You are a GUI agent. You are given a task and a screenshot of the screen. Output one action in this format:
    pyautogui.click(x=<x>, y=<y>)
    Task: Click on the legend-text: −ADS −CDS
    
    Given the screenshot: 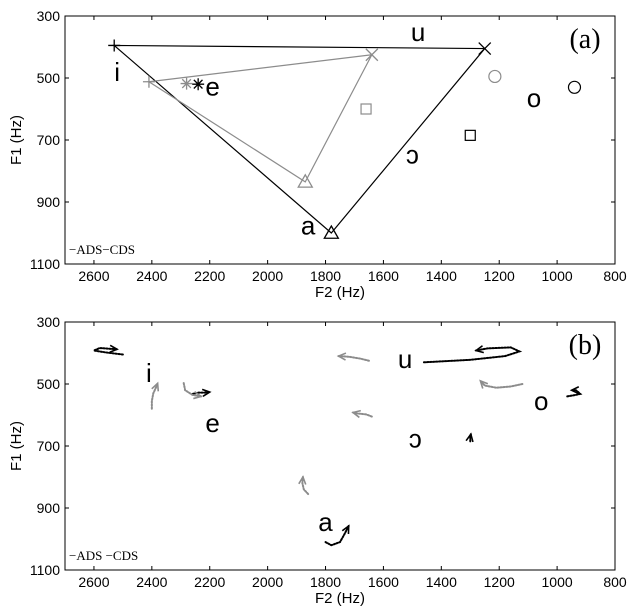 What is the action you would take?
    pyautogui.click(x=103, y=555)
    